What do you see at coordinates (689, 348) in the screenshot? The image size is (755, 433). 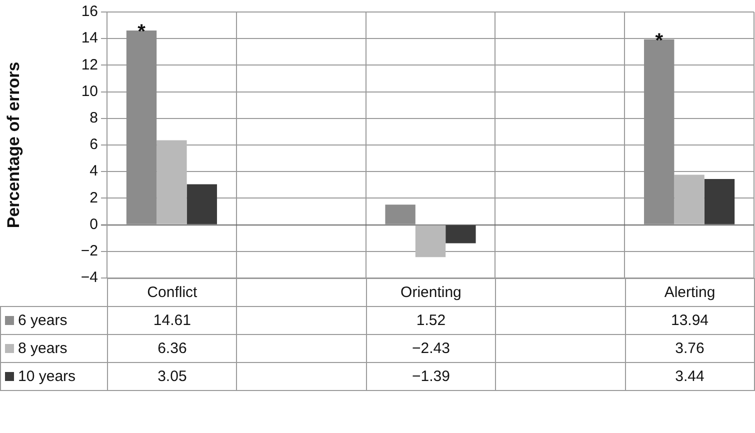 I see `data-label: 3.76` at bounding box center [689, 348].